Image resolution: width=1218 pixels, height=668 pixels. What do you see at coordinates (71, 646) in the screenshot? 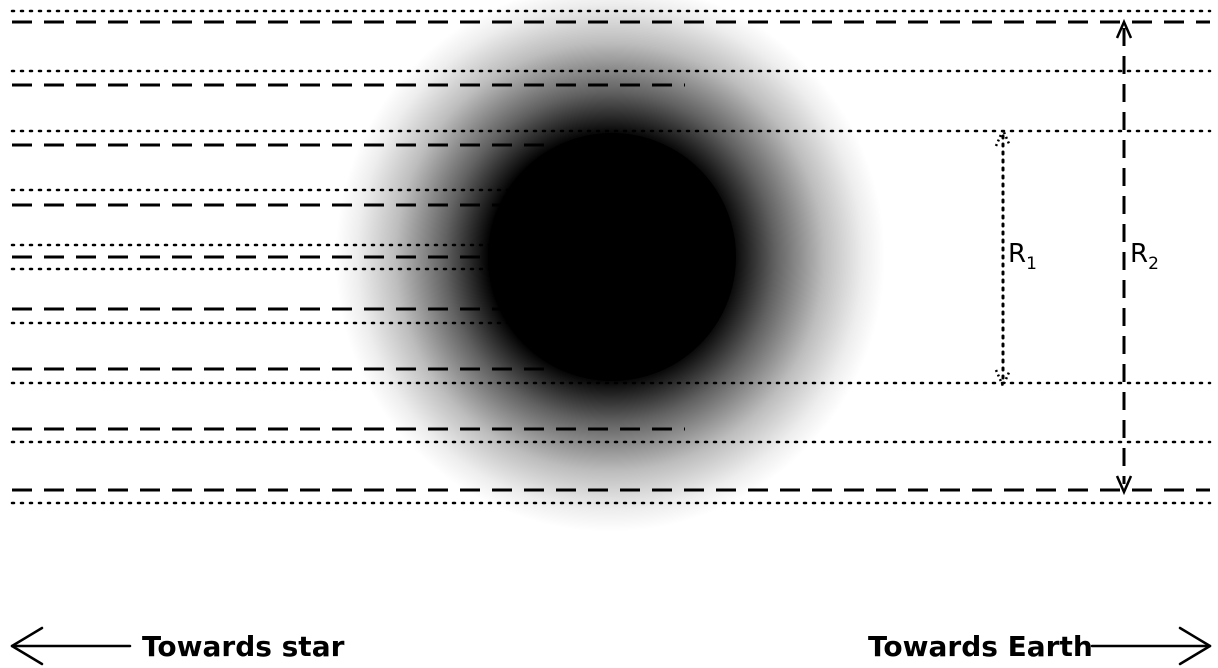
I see `arrow-left-icon` at bounding box center [71, 646].